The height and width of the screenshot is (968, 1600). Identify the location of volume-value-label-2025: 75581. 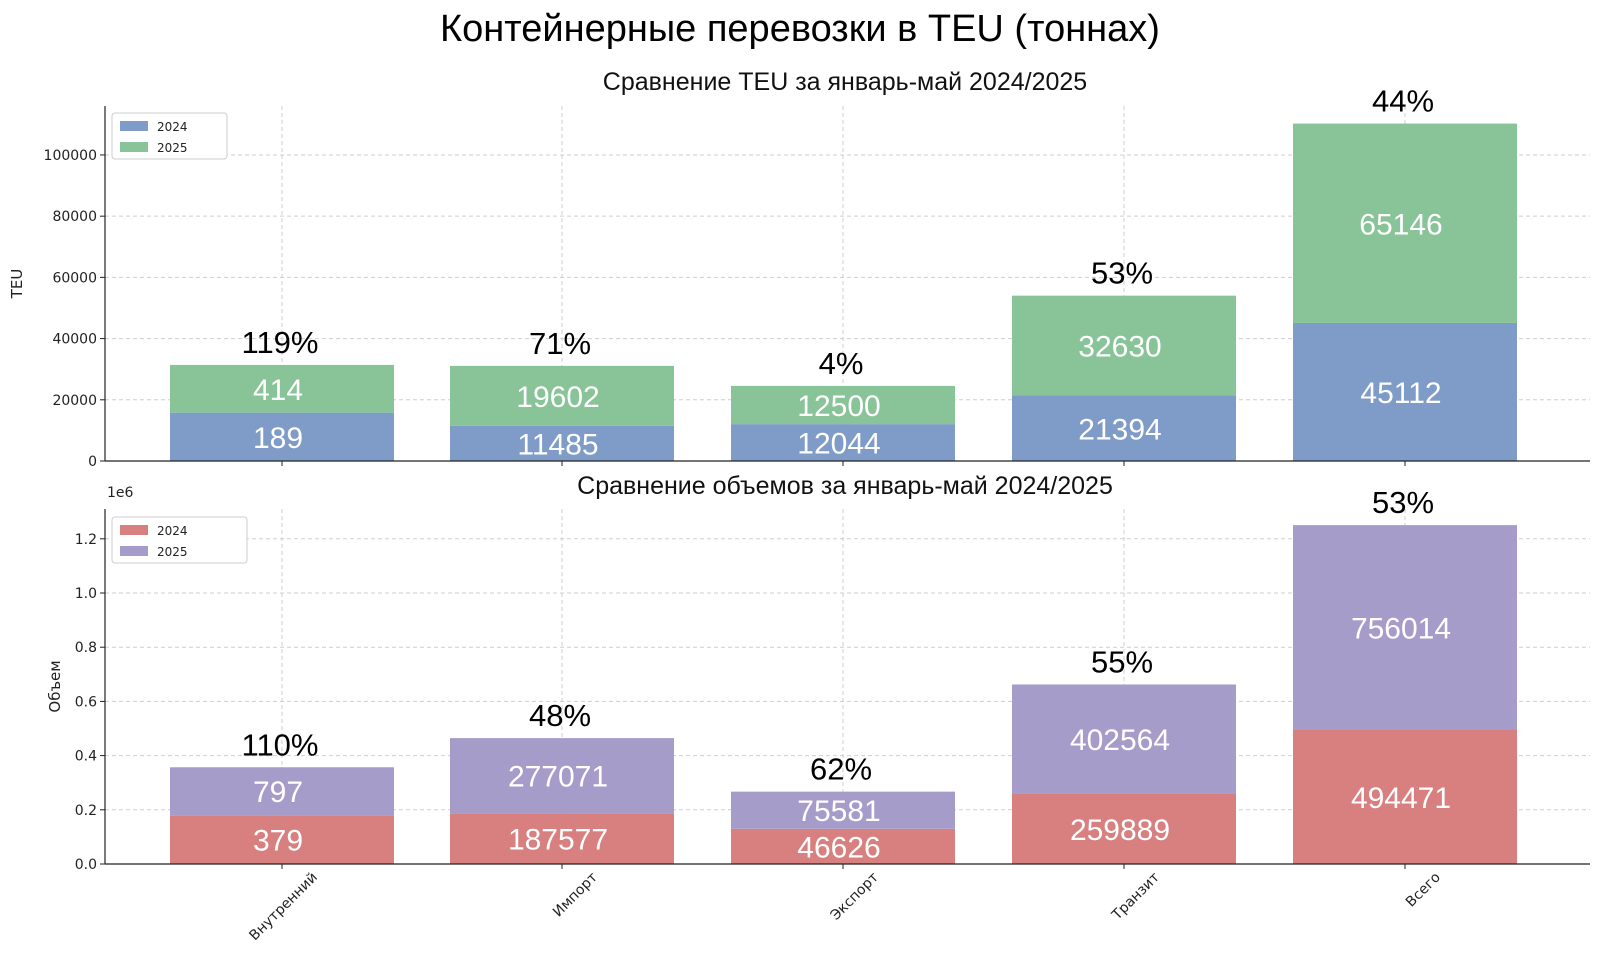
(838, 811).